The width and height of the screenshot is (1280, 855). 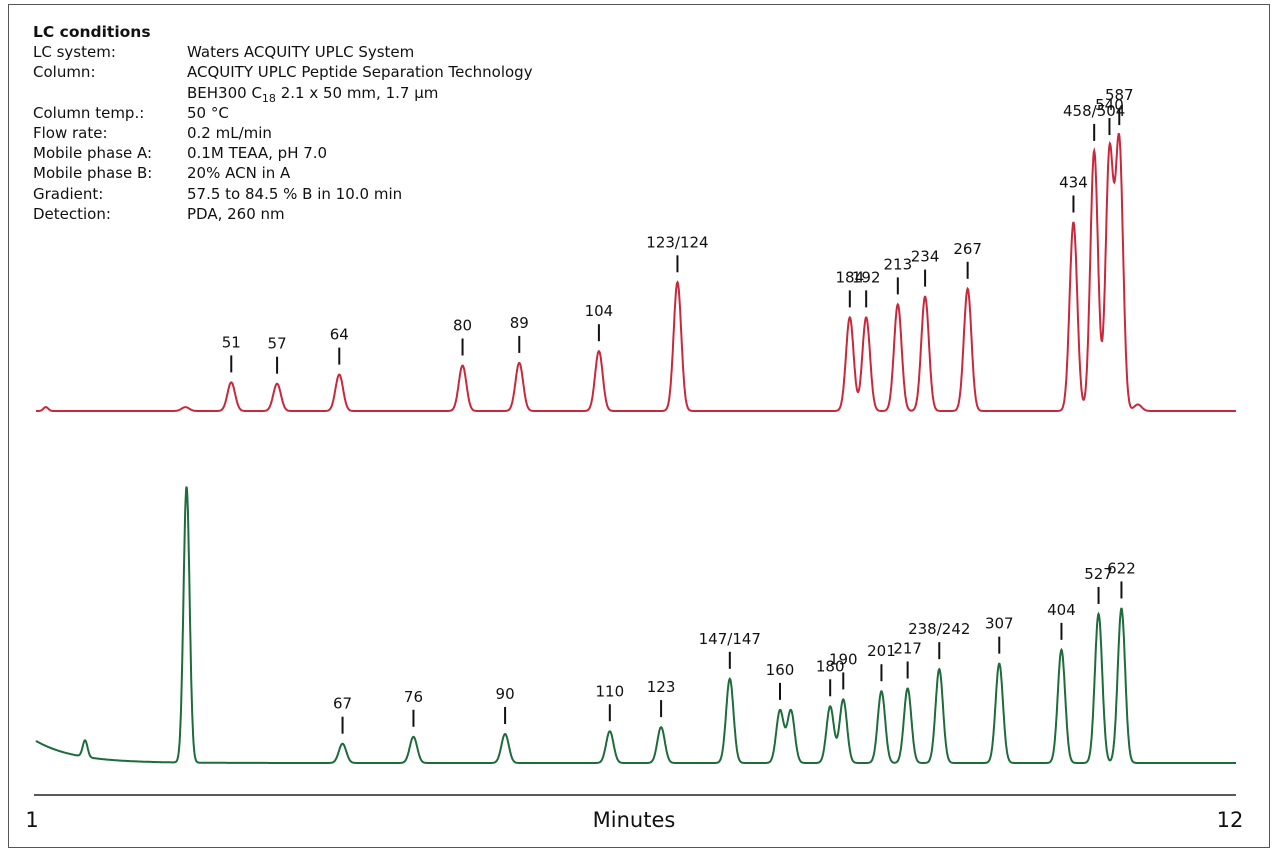 I want to click on peak-label: 180, so click(x=830, y=666).